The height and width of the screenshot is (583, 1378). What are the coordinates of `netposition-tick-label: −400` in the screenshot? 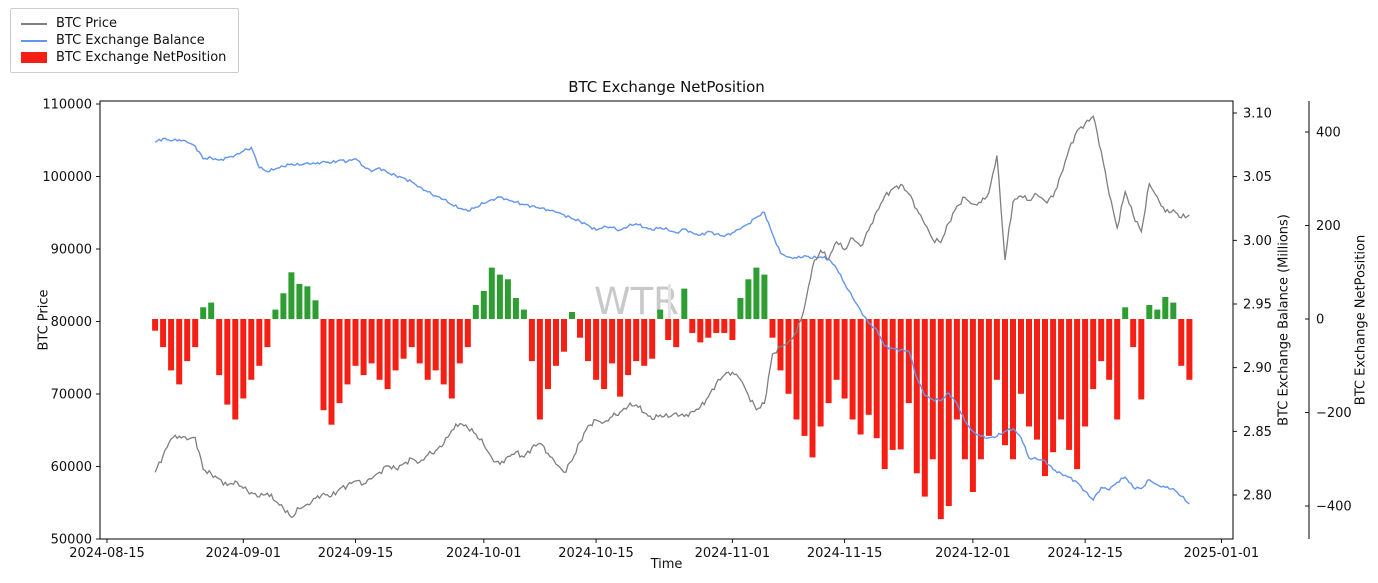 It's located at (1334, 507).